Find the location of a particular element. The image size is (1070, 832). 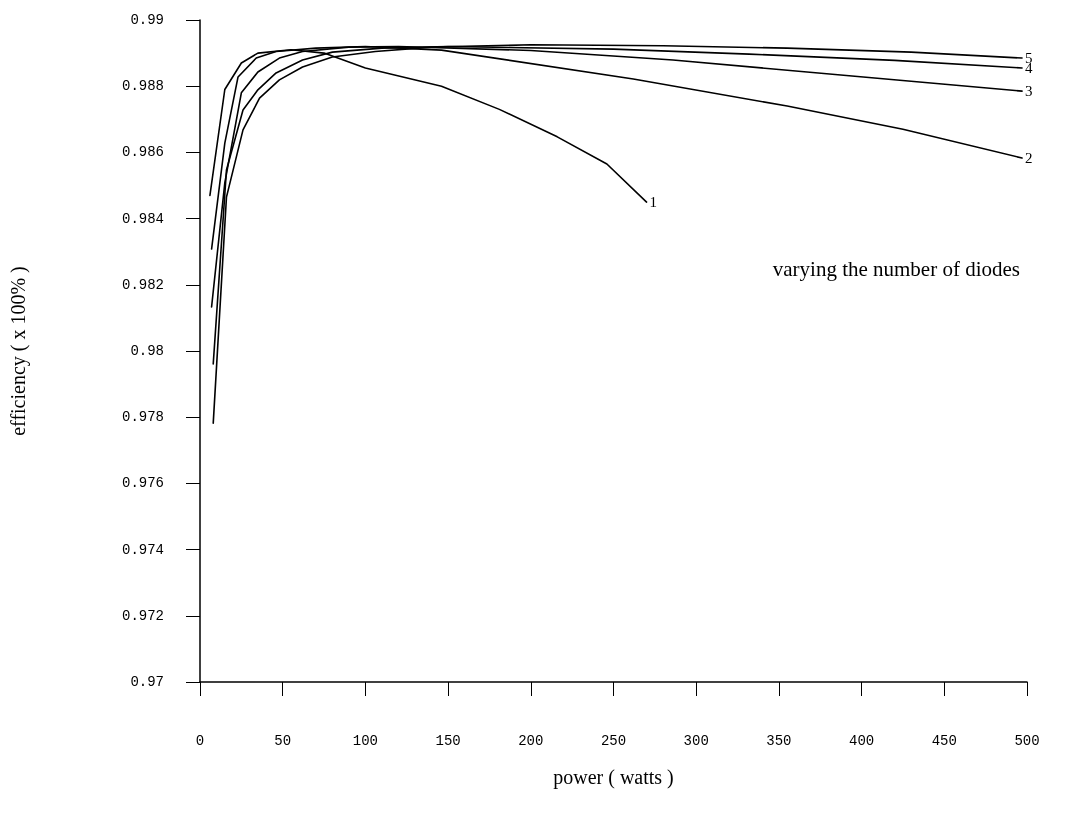

annotation: varying the number of diodes is located at coordinates (896, 268).